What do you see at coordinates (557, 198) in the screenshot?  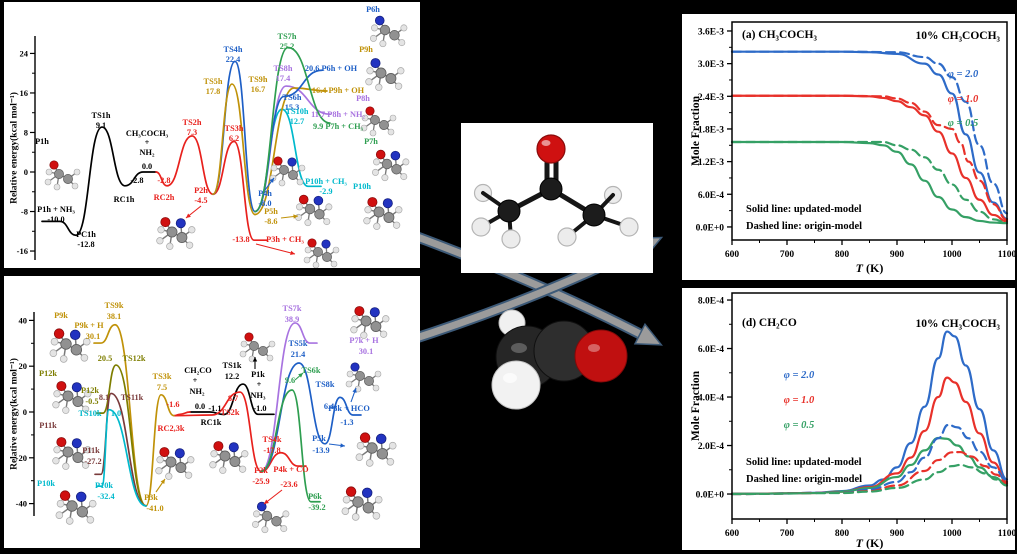 I see `acetone-3d-model-panel` at bounding box center [557, 198].